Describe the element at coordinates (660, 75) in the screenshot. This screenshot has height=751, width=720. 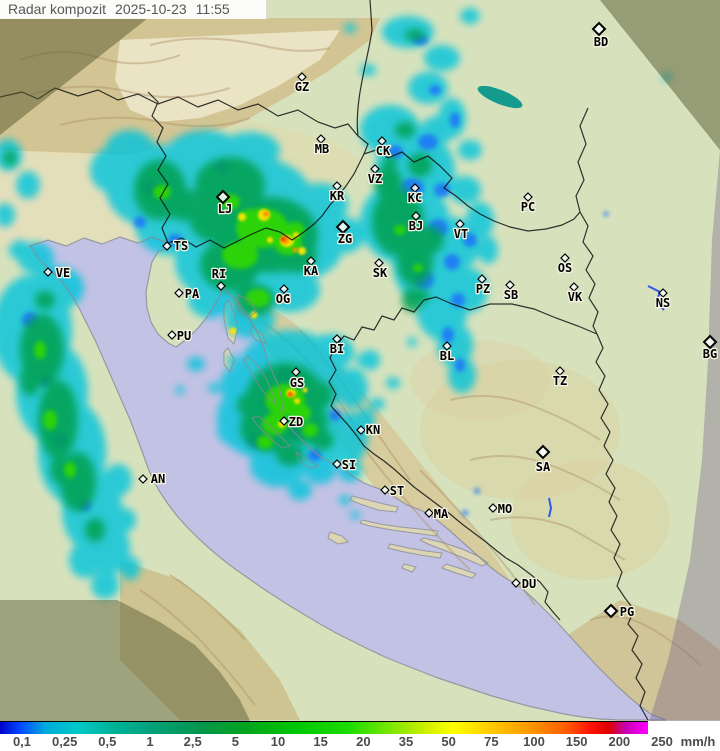
I see `coverage-edge-top-right` at that location.